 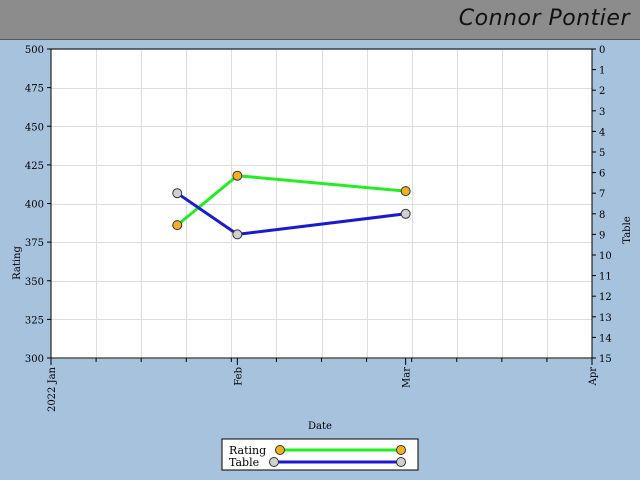 What do you see at coordinates (605, 297) in the screenshot?
I see `right-tick-label: 12` at bounding box center [605, 297].